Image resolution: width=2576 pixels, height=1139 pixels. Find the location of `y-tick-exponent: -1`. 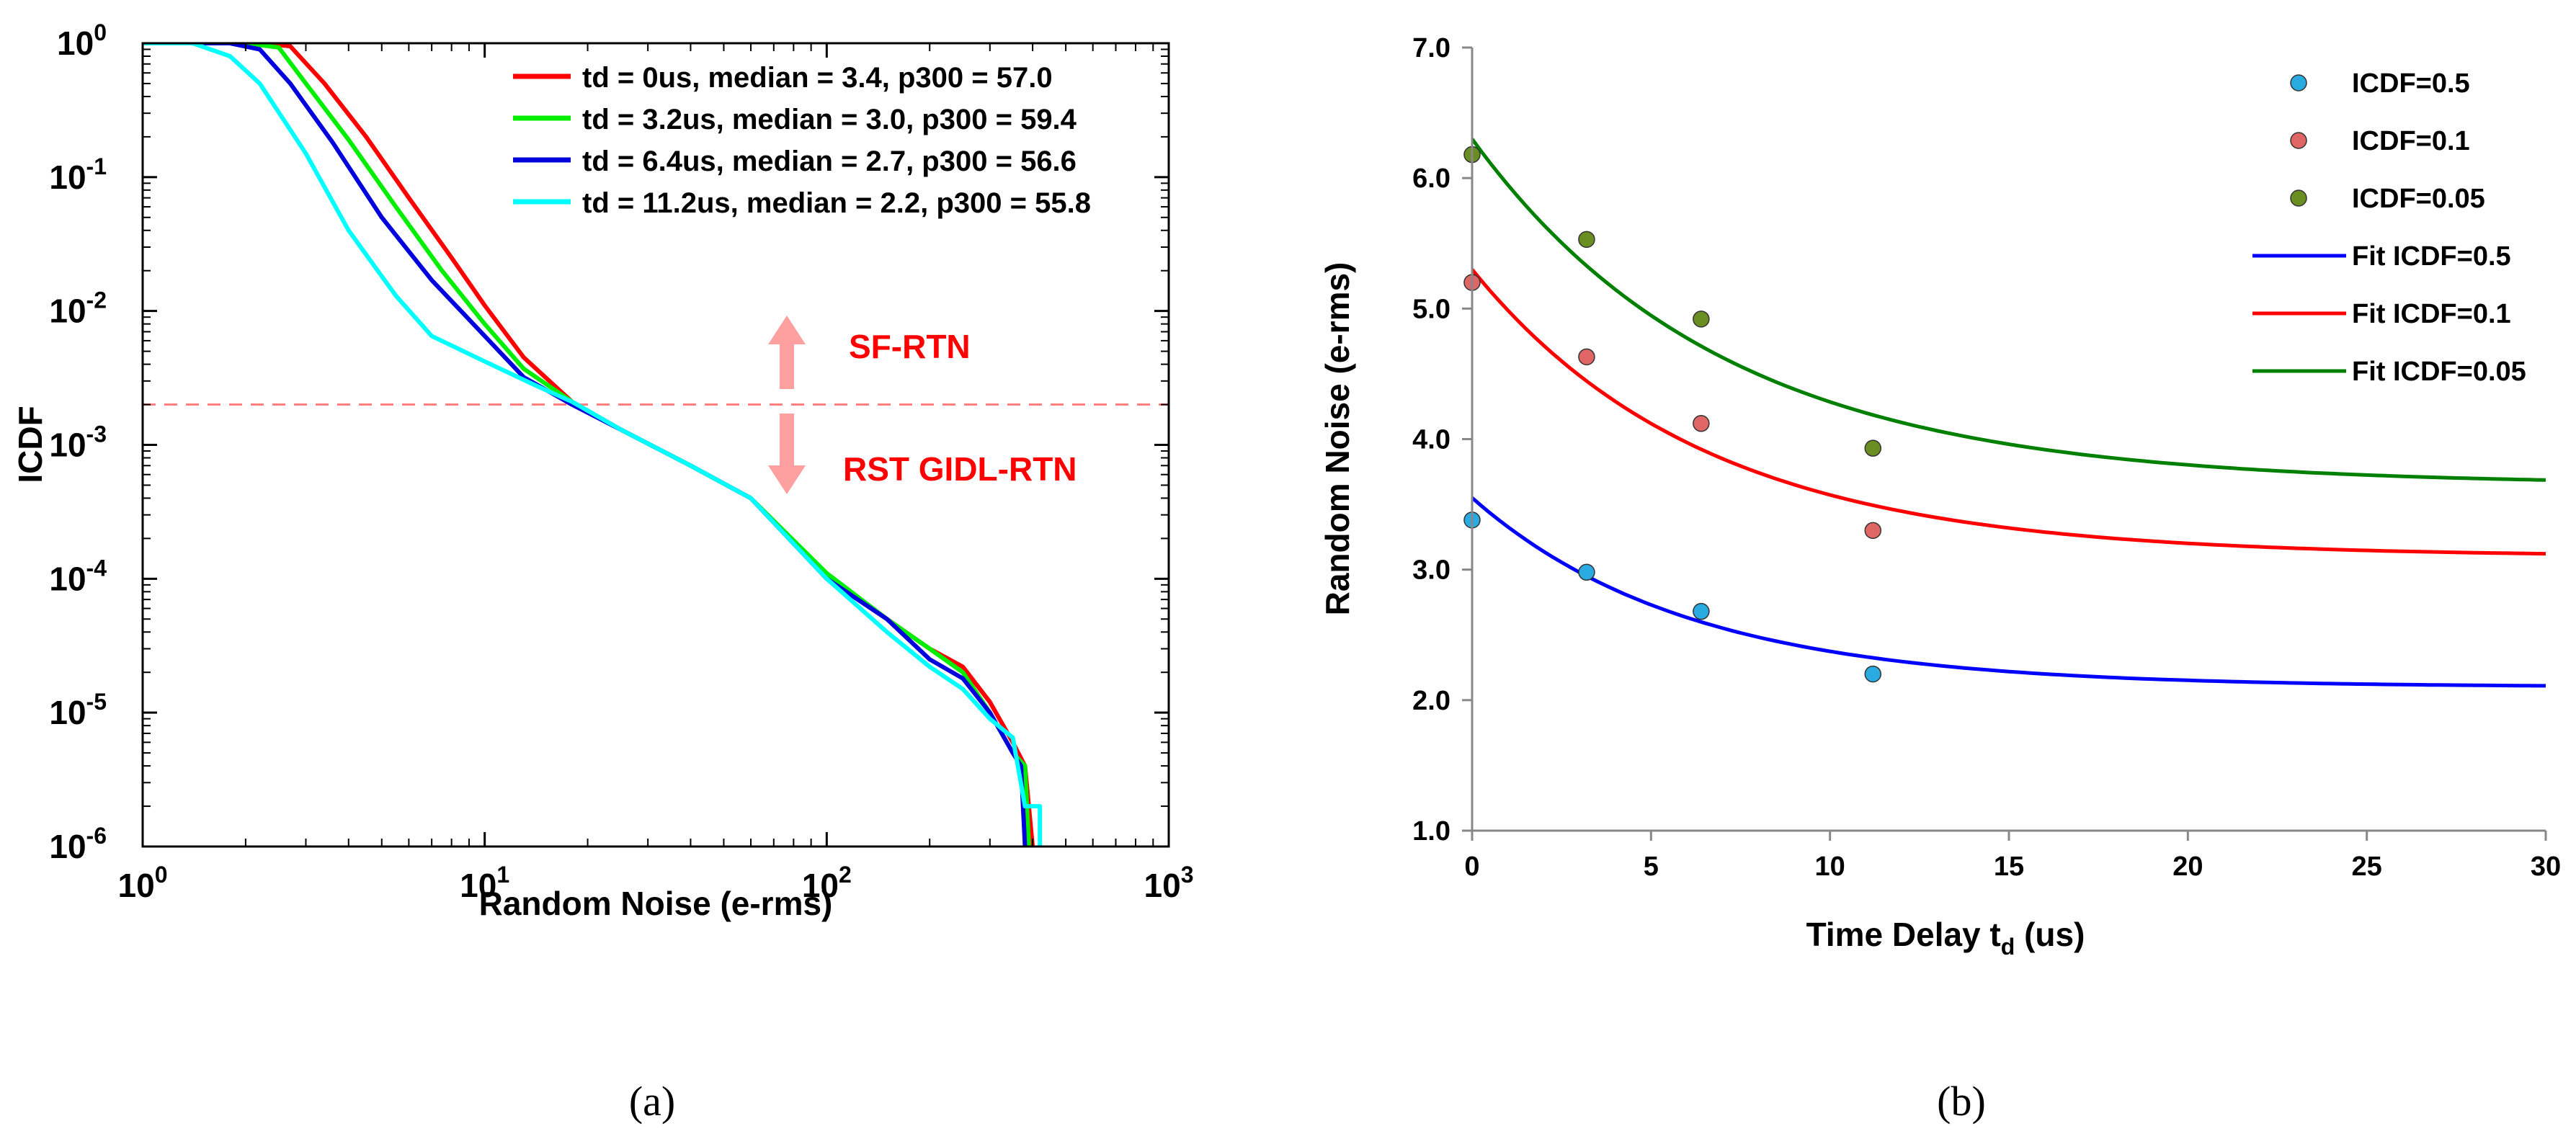

y-tick-exponent: -1 is located at coordinates (96, 166).